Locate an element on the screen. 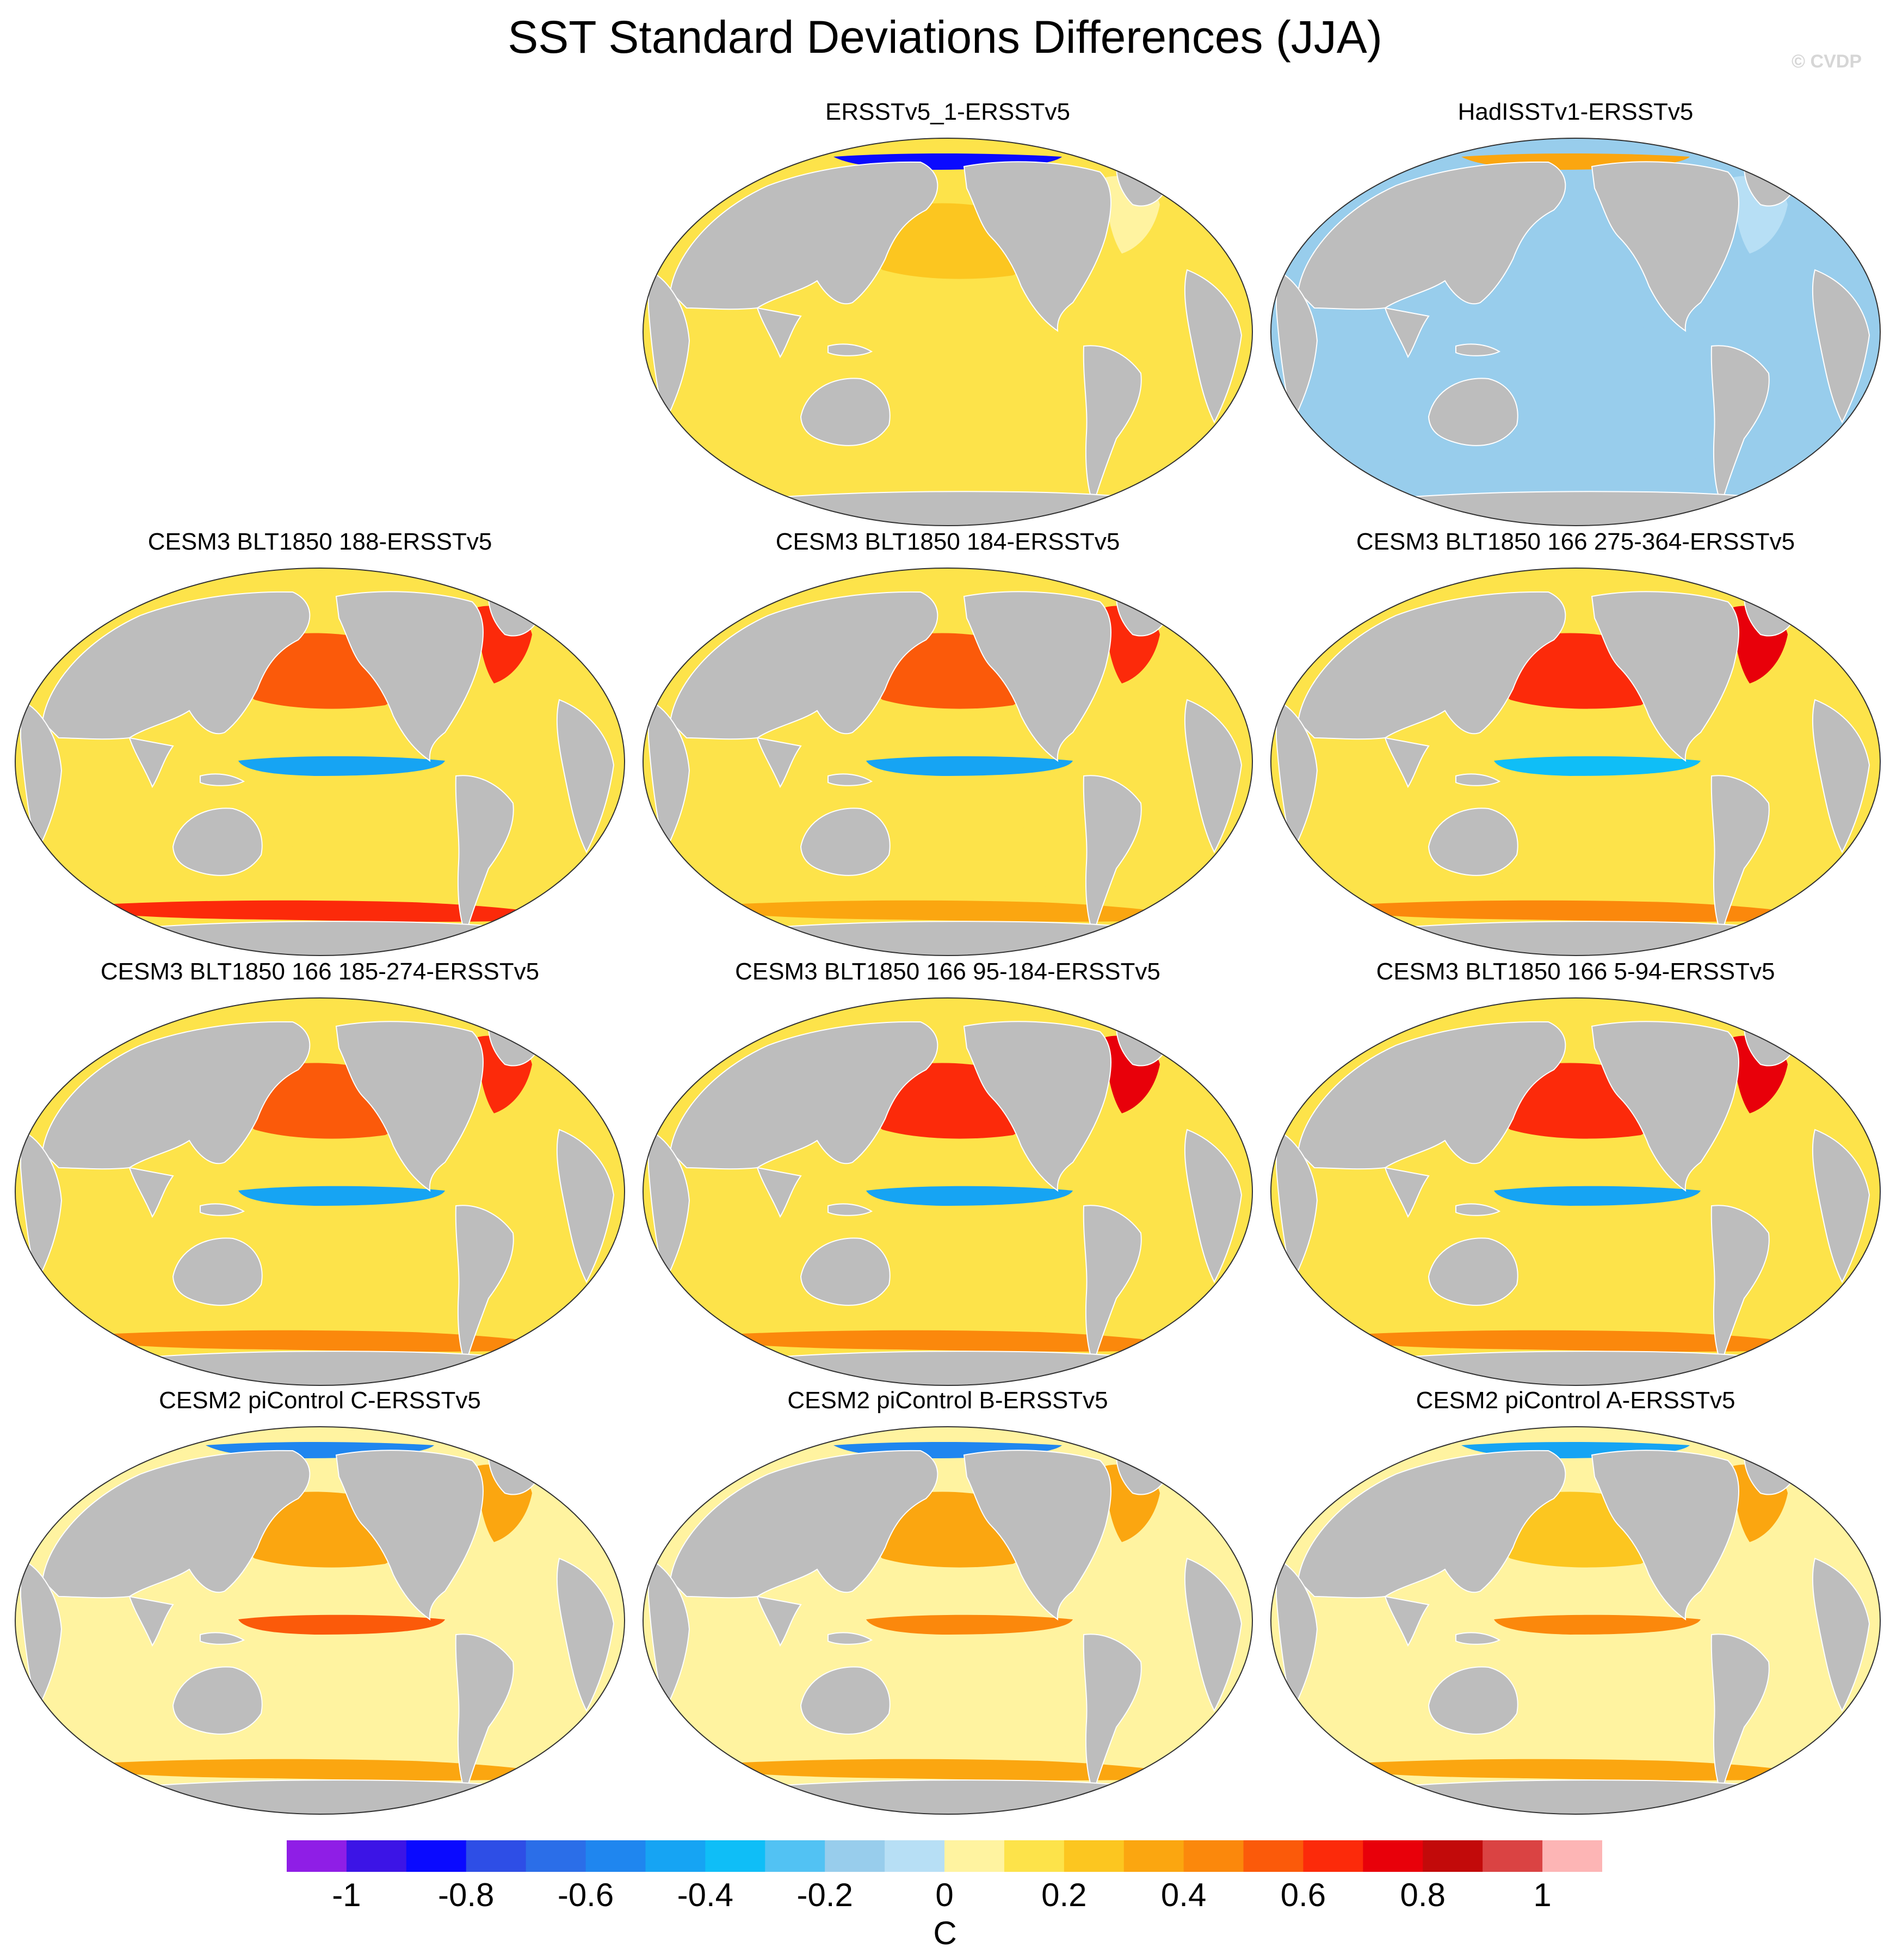  map-panel: ERSSTv5_1-ERSSTv5 is located at coordinates (948, 317).